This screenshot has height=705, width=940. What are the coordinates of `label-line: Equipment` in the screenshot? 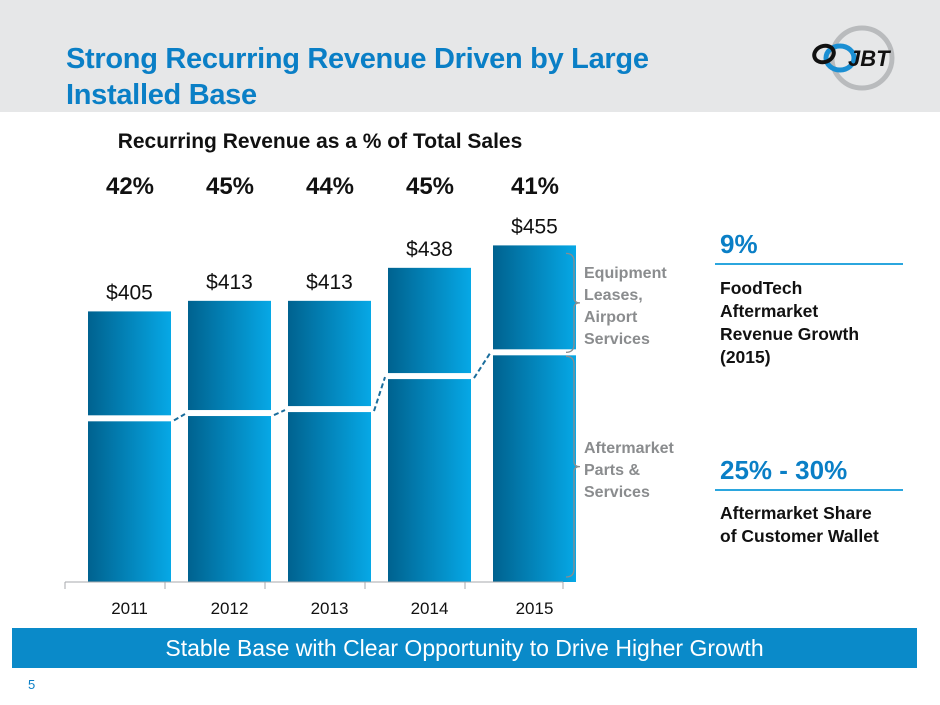 It's located at (625, 273).